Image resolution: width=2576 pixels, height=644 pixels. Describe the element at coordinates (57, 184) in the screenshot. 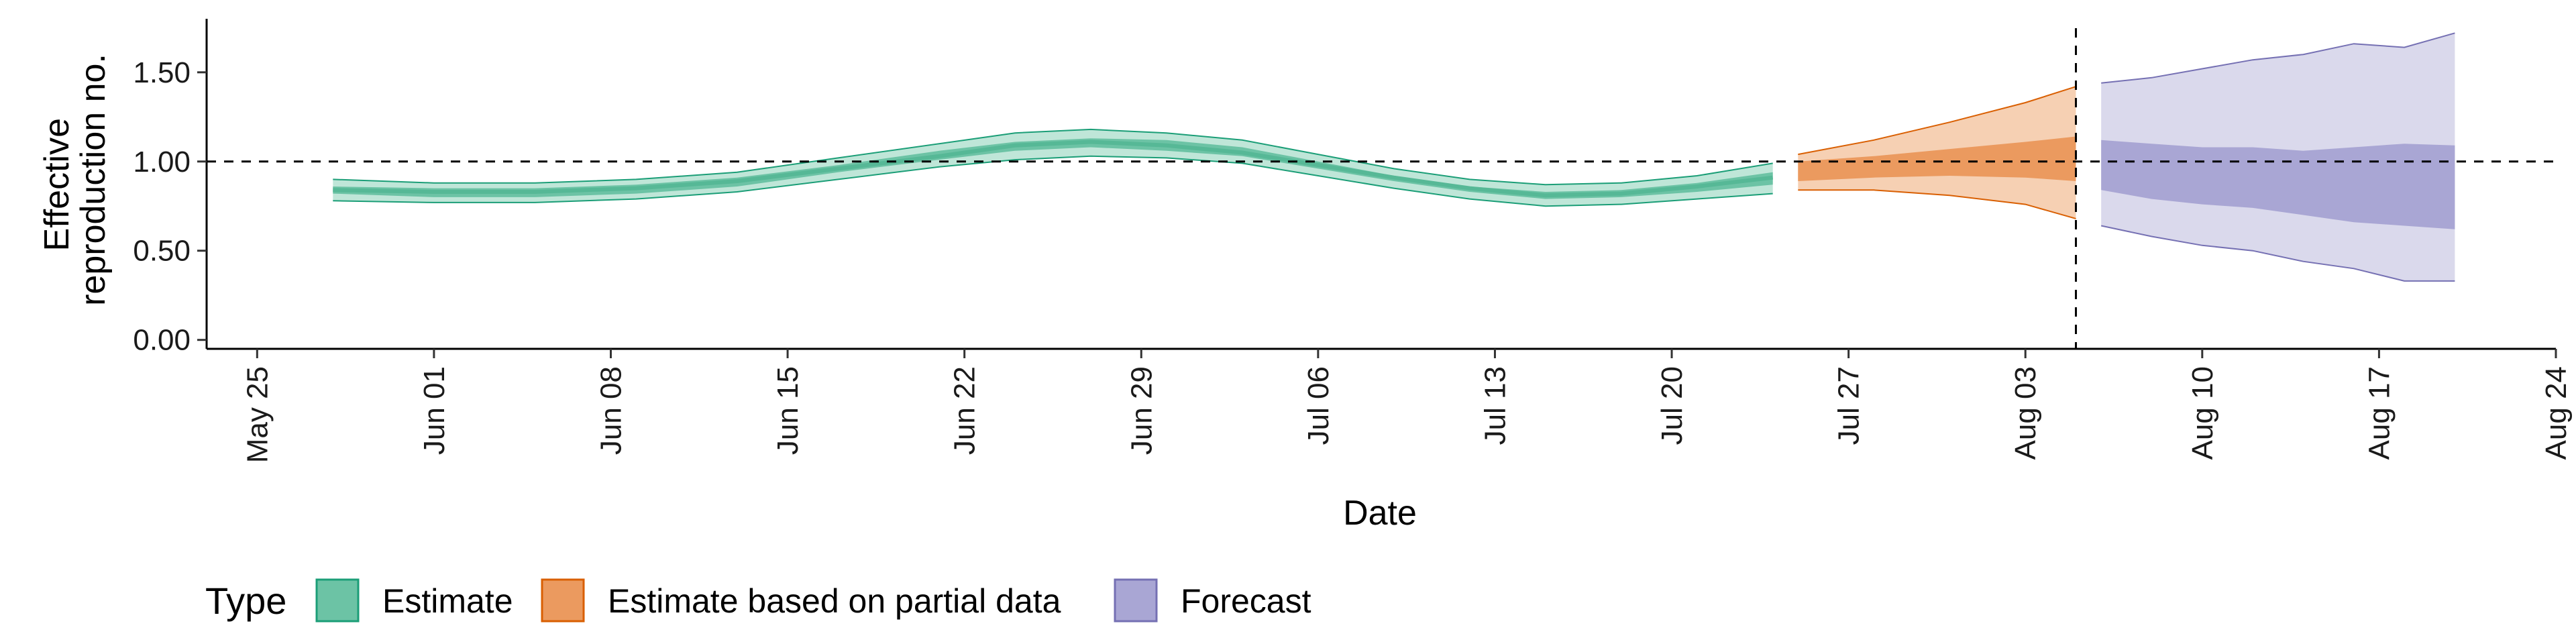

I see `y-axis-title-line-1: Effective` at that location.